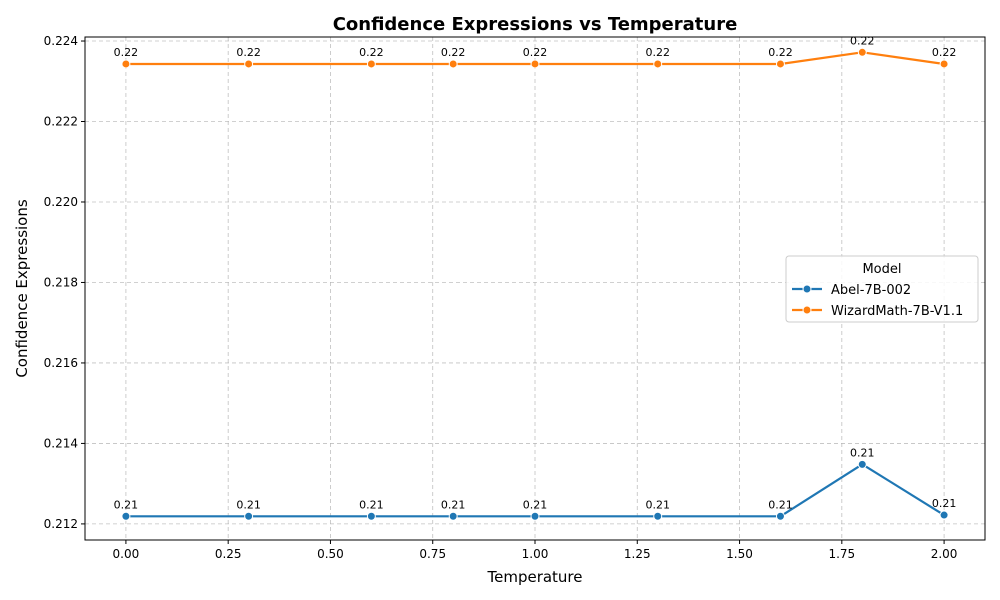  Describe the element at coordinates (61, 524) in the screenshot. I see `y-tick-label: 0.212` at that location.